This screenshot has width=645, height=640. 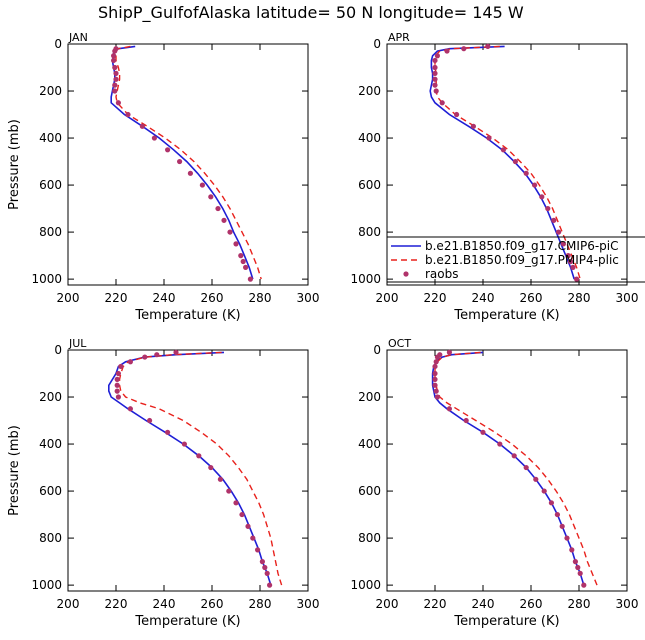 What do you see at coordinates (78, 37) in the screenshot?
I see `panel-label: JAN` at bounding box center [78, 37].